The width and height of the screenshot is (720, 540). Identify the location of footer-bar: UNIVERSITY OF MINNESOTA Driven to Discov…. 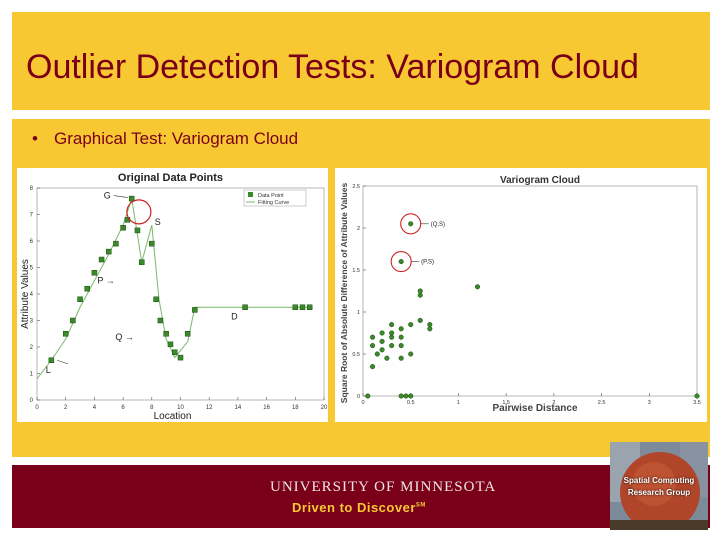
(361, 496).